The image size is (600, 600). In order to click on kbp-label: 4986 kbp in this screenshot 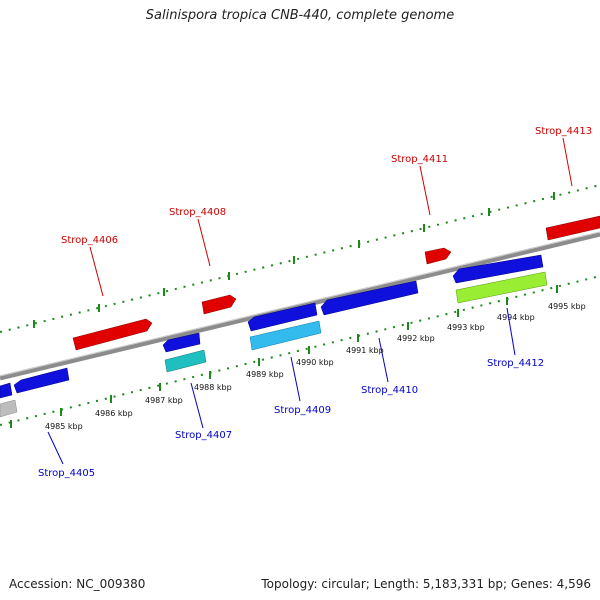, I will do `click(114, 413)`.